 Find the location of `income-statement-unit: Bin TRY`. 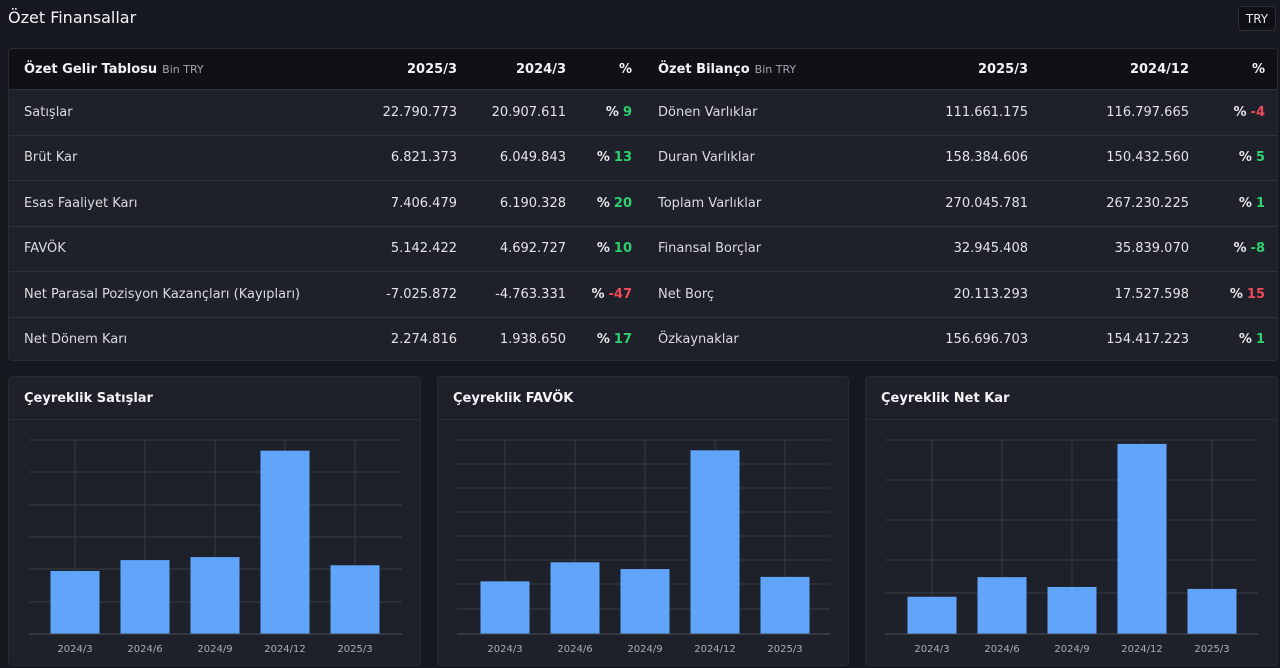

income-statement-unit: Bin TRY is located at coordinates (183, 69).